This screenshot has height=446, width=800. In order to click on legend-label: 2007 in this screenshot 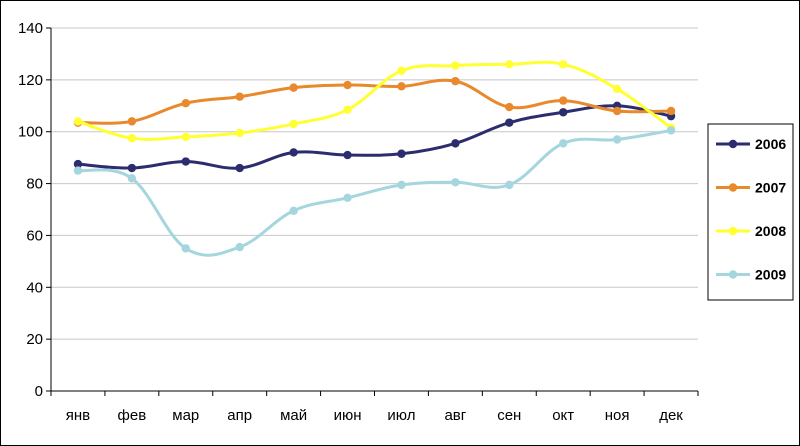, I will do `click(770, 188)`.